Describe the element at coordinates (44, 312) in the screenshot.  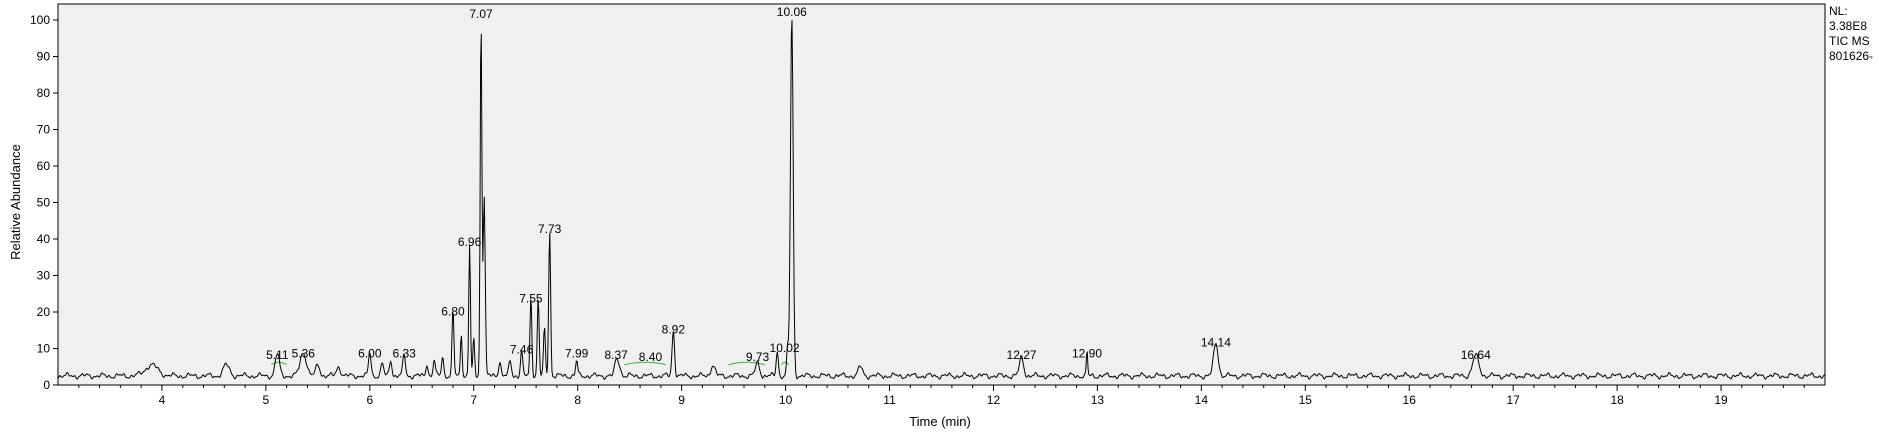
I see `y-tick-label: 20` at that location.